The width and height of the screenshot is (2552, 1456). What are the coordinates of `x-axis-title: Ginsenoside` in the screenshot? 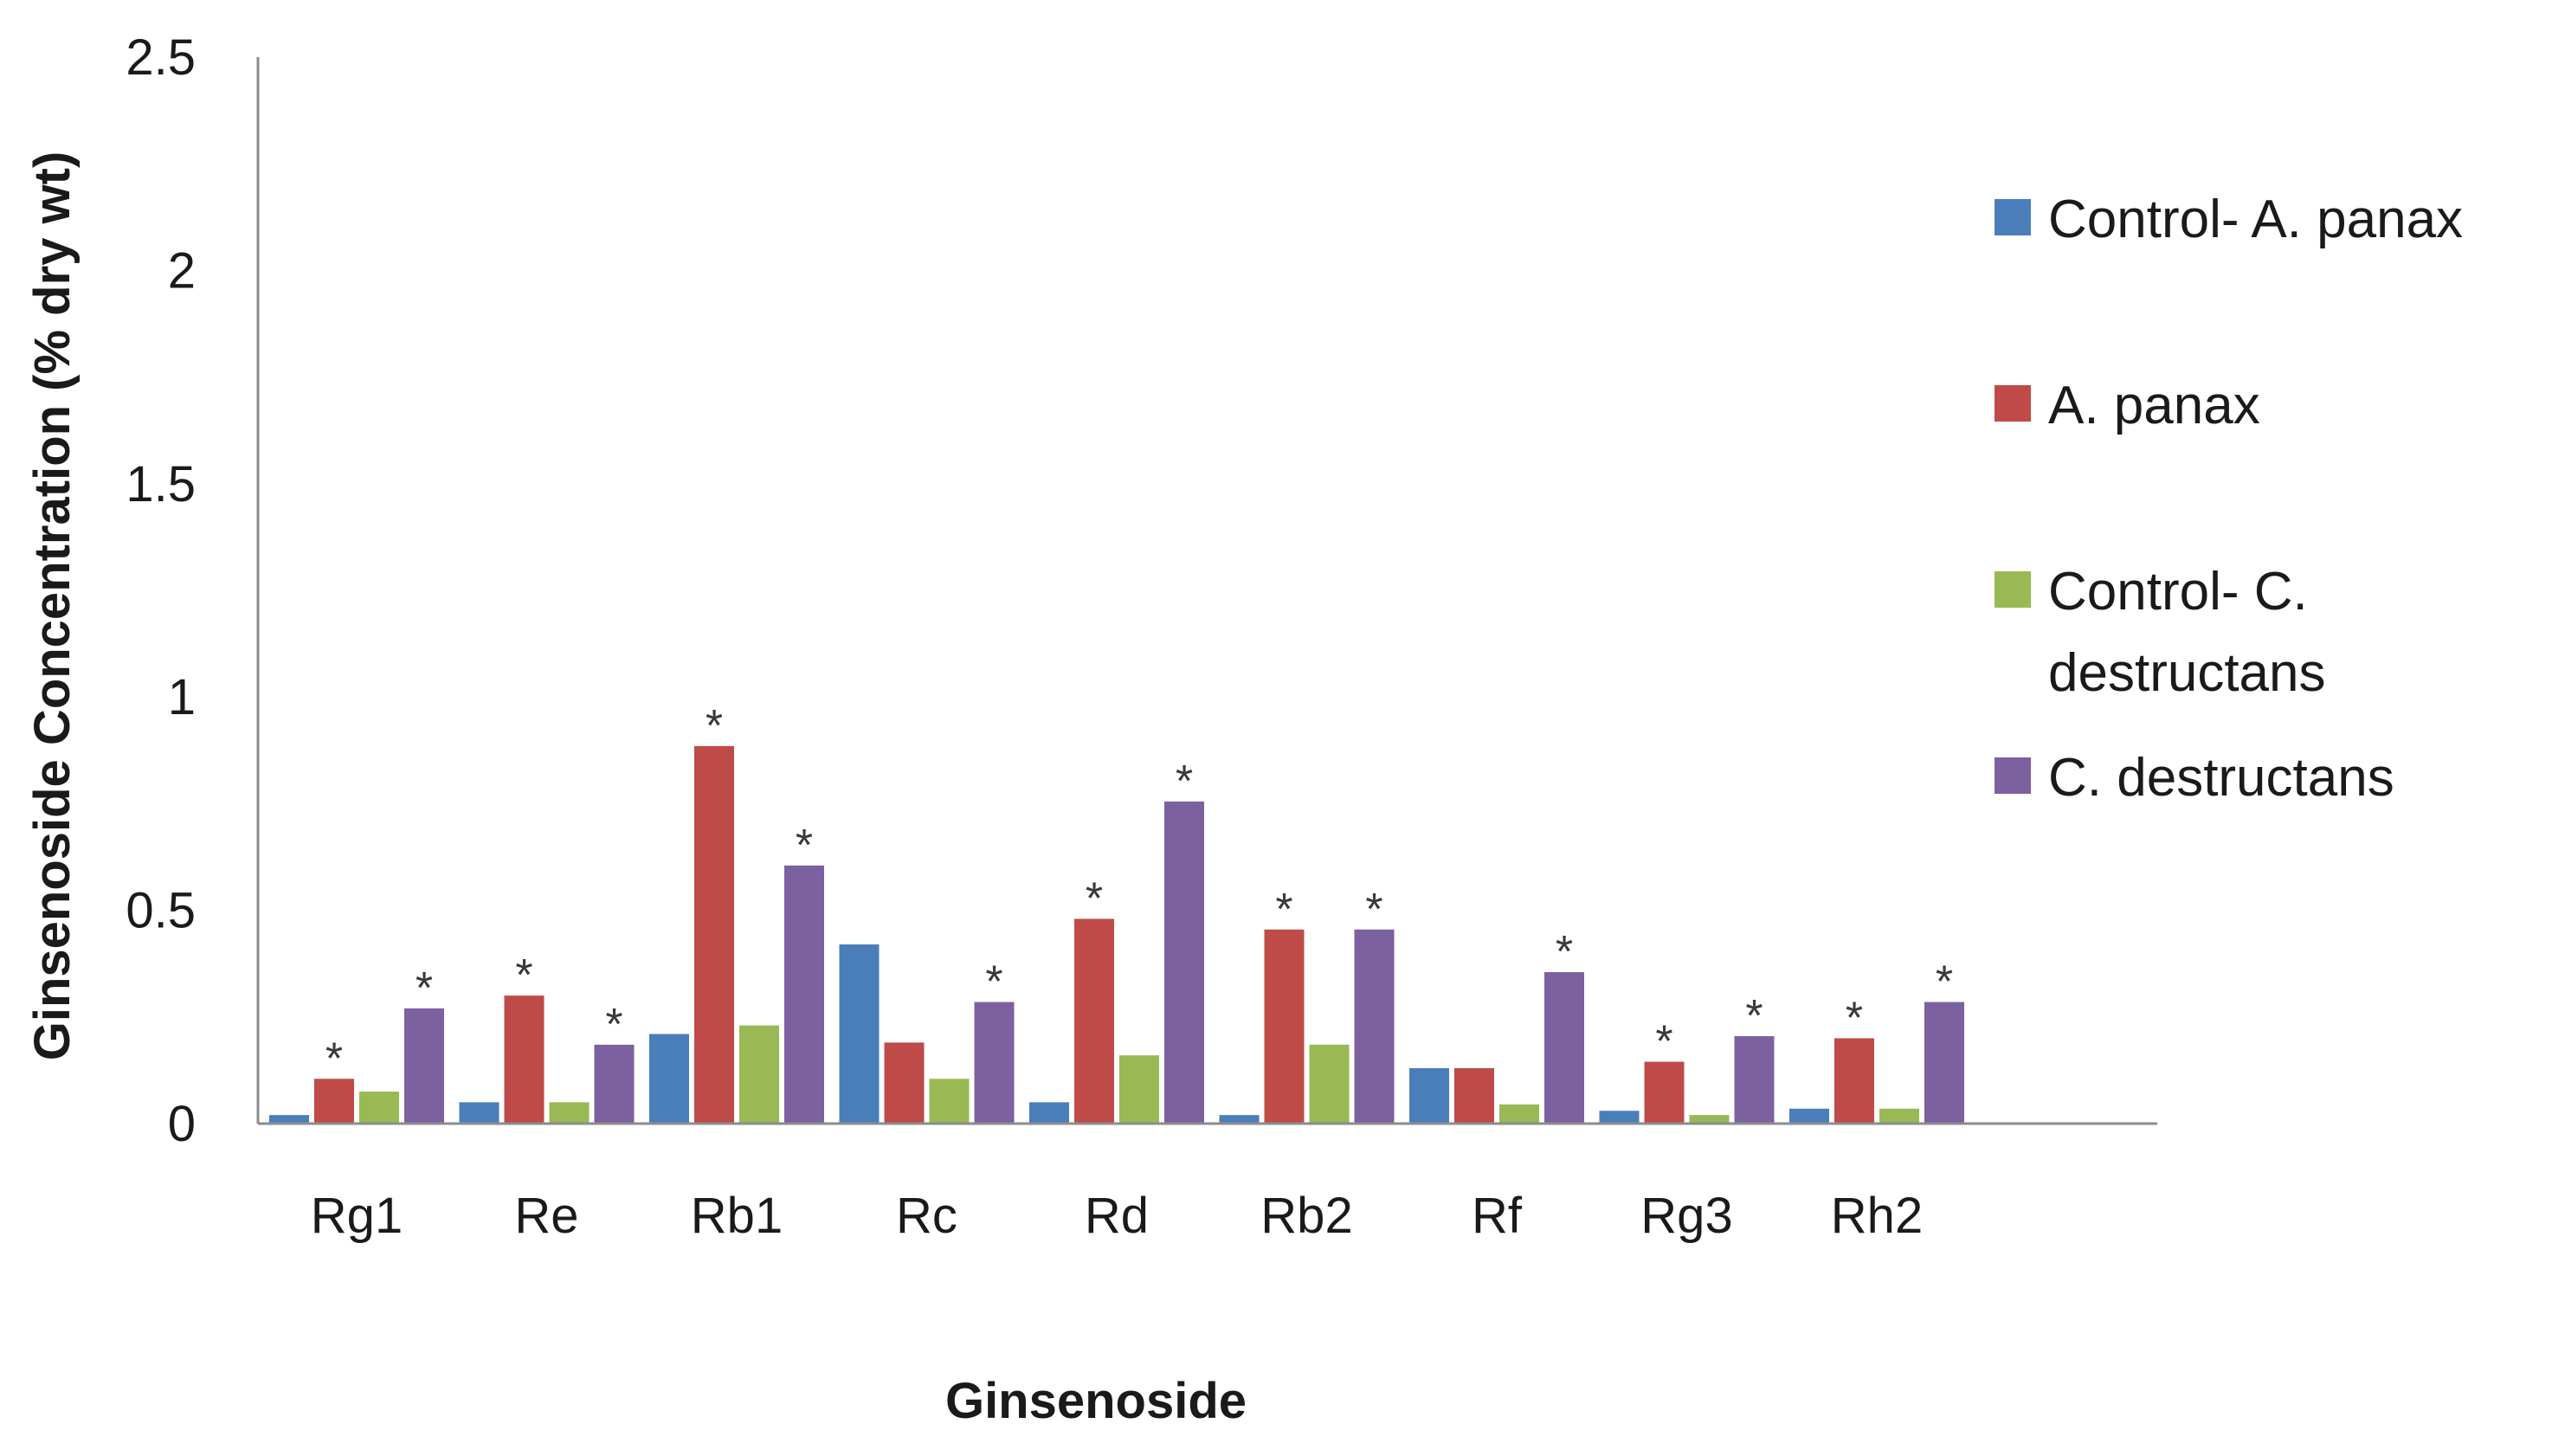 It's located at (1096, 1401).